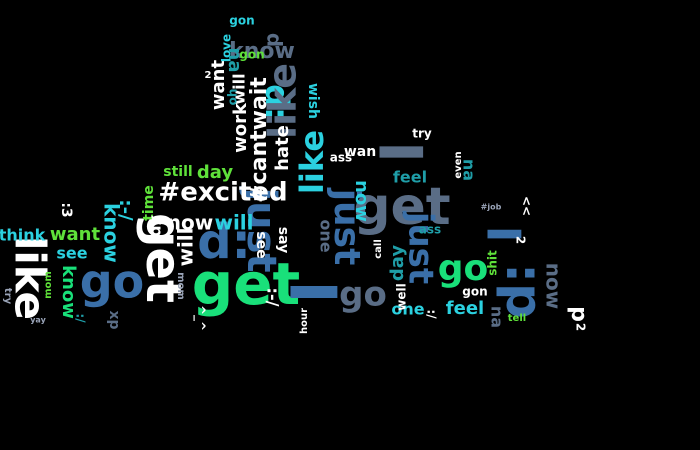 The width and height of the screenshot is (700, 450). Describe the element at coordinates (227, 48) in the screenshot. I see `word-love: love` at that location.